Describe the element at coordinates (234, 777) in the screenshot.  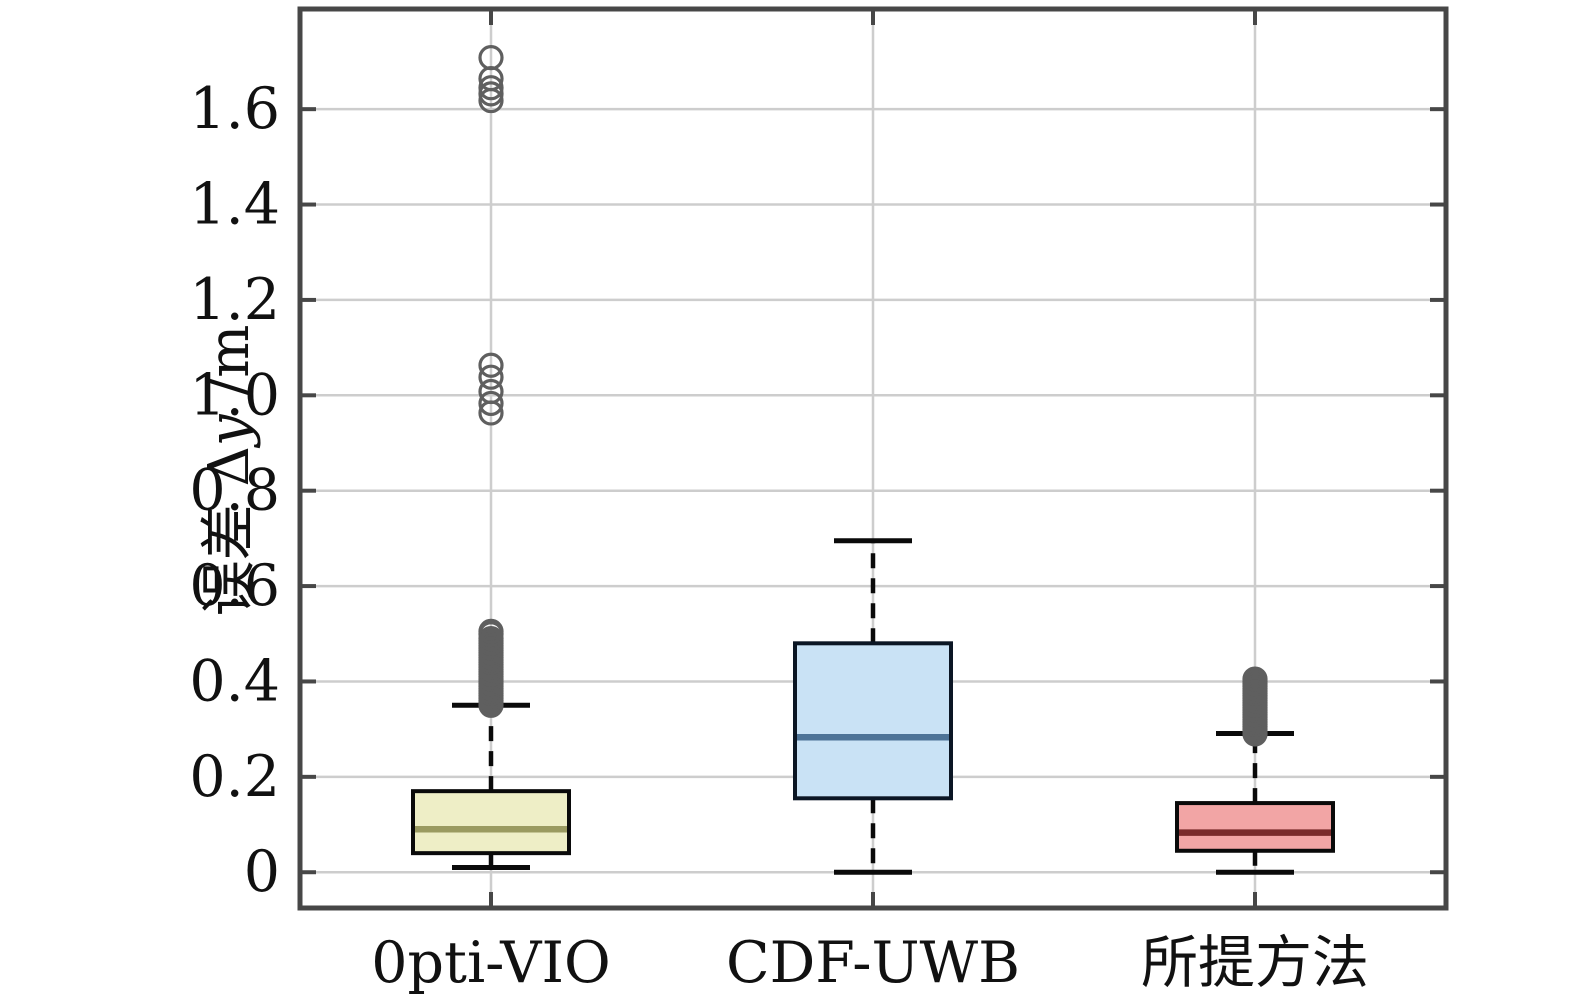
I see `y-tick-label: 0.2` at that location.